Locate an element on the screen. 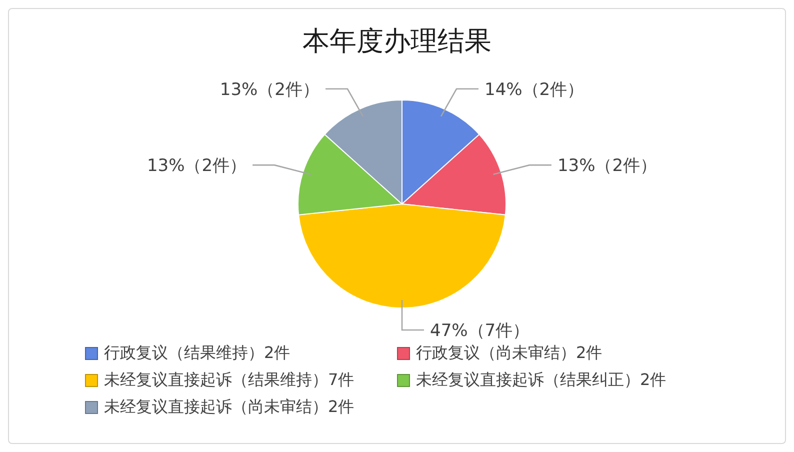 The height and width of the screenshot is (452, 794). legend-label: 未经复议直接起诉（结果维持）7件 is located at coordinates (229, 380).